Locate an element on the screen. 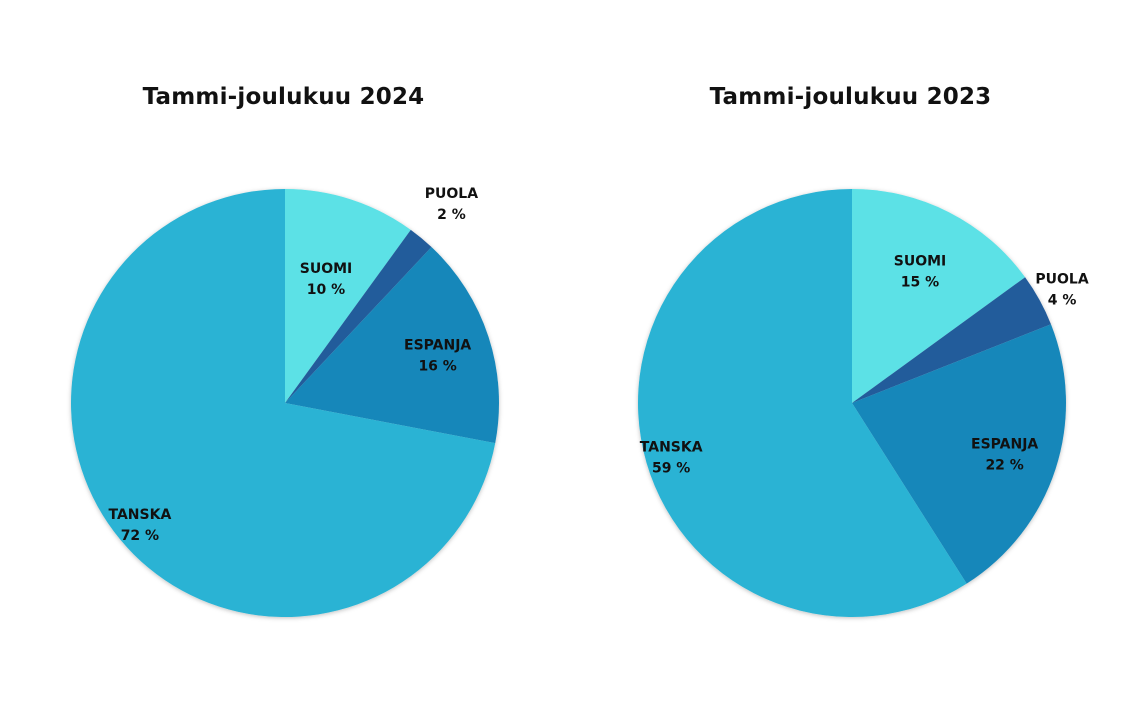 The image size is (1134, 720). pie-slice-suomi-2024 is located at coordinates (348, 296).